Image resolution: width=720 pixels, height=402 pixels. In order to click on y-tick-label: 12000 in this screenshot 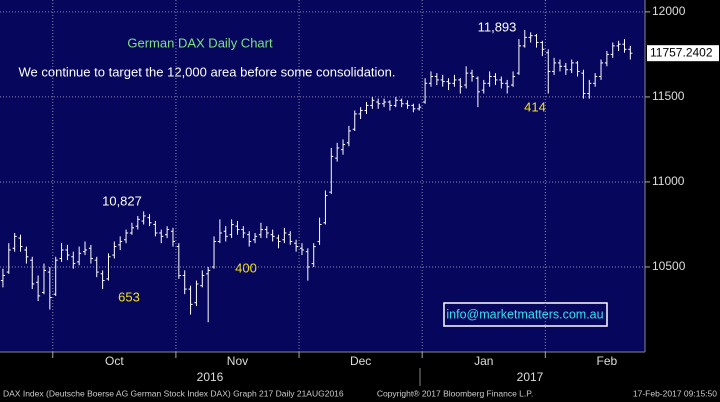, I will do `click(669, 11)`.